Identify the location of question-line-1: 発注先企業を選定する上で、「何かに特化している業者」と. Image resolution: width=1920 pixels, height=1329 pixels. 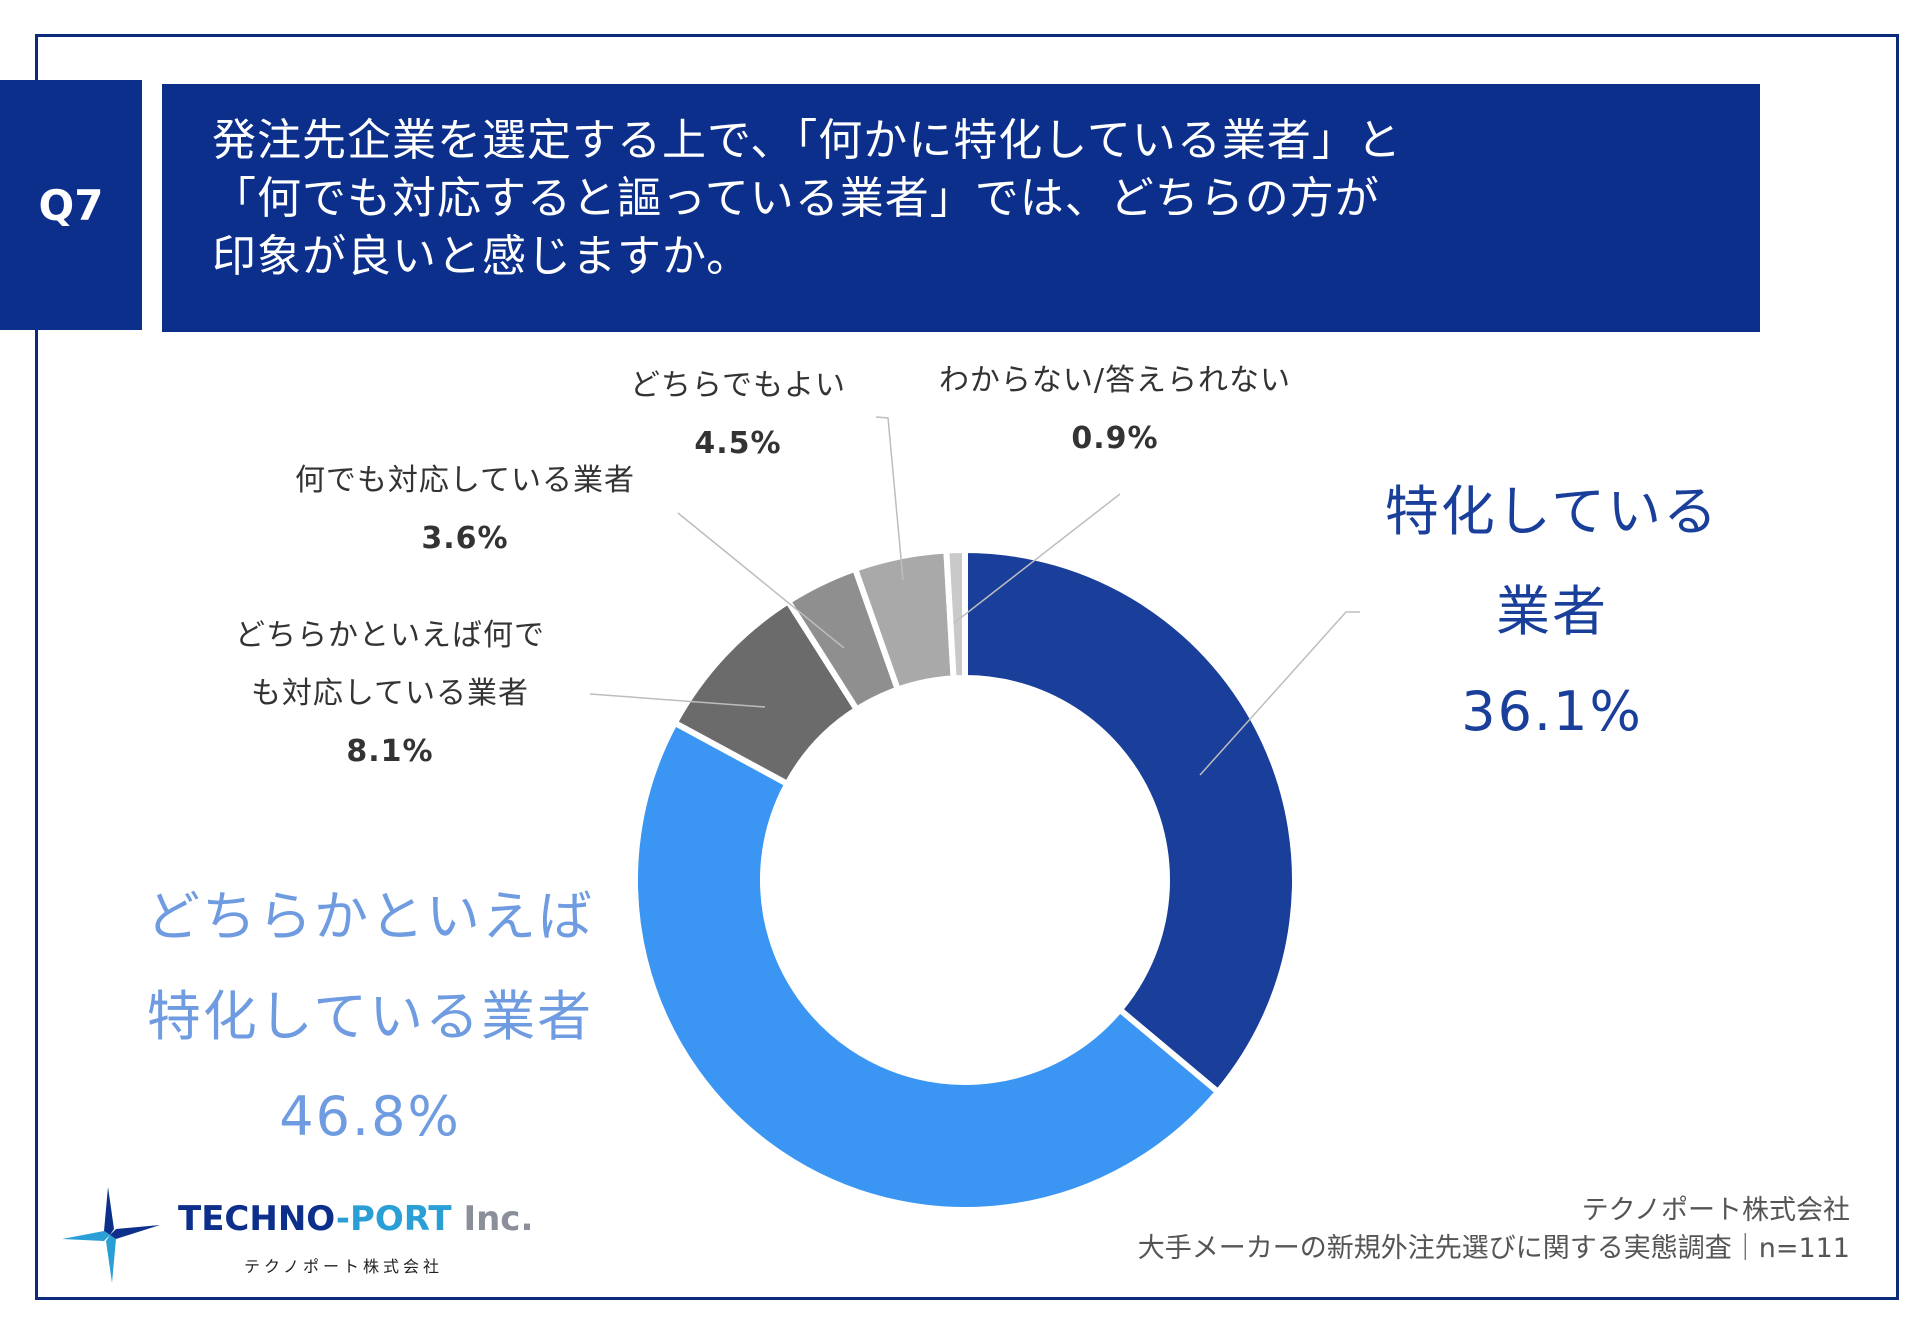
(807, 140).